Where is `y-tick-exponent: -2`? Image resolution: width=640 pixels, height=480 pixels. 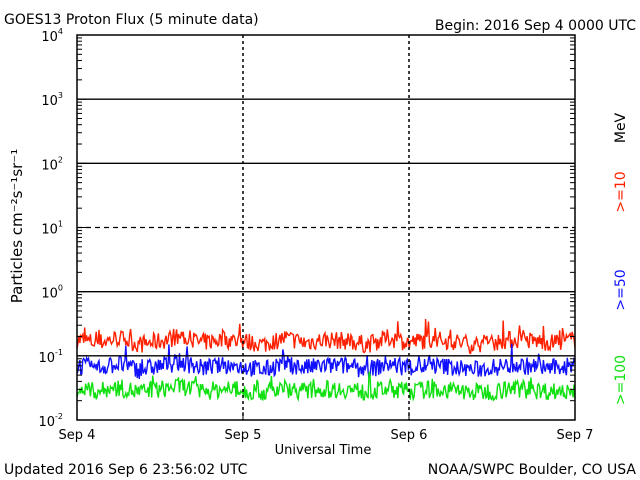 y-tick-exponent: -2 is located at coordinates (59, 416).